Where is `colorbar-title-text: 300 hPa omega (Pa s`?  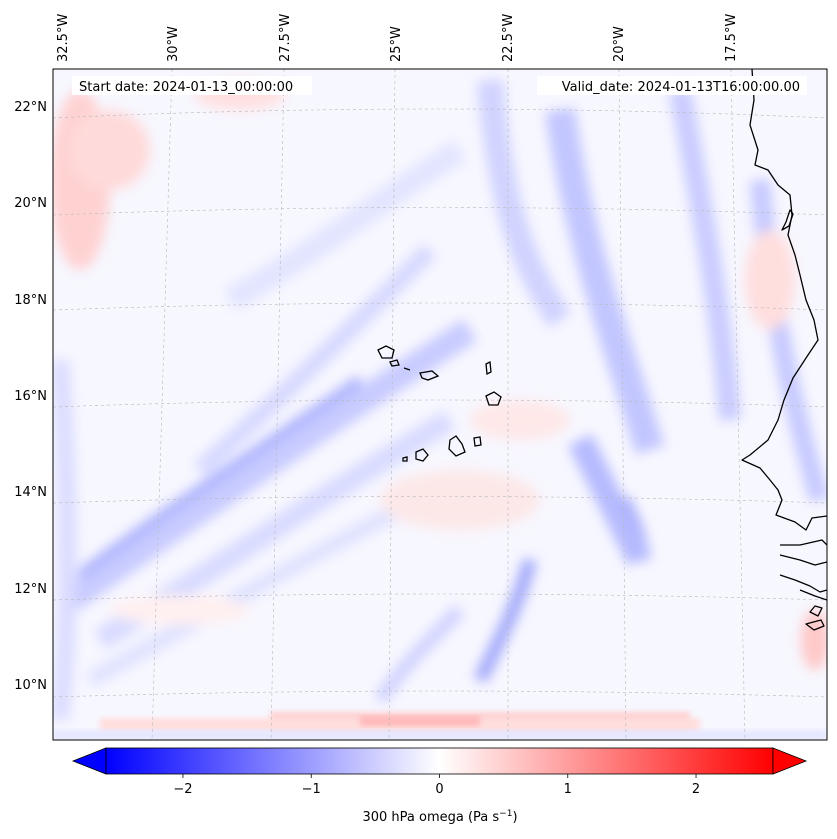 colorbar-title-text: 300 hPa omega (Pa s is located at coordinates (430, 817).